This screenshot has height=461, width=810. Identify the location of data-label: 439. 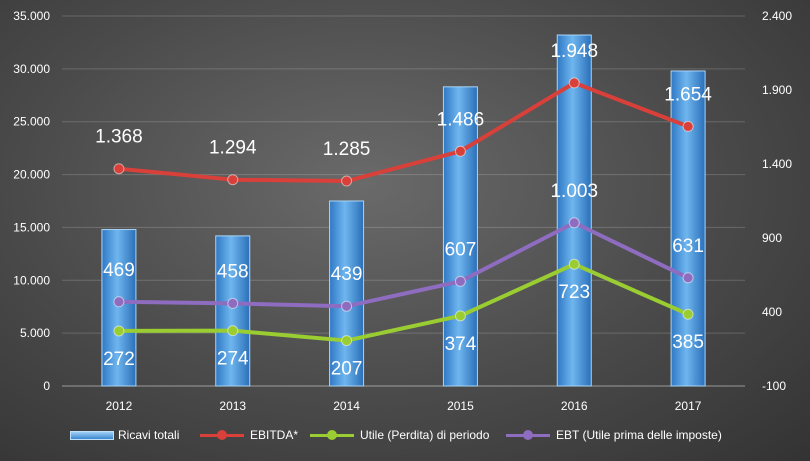
(347, 274).